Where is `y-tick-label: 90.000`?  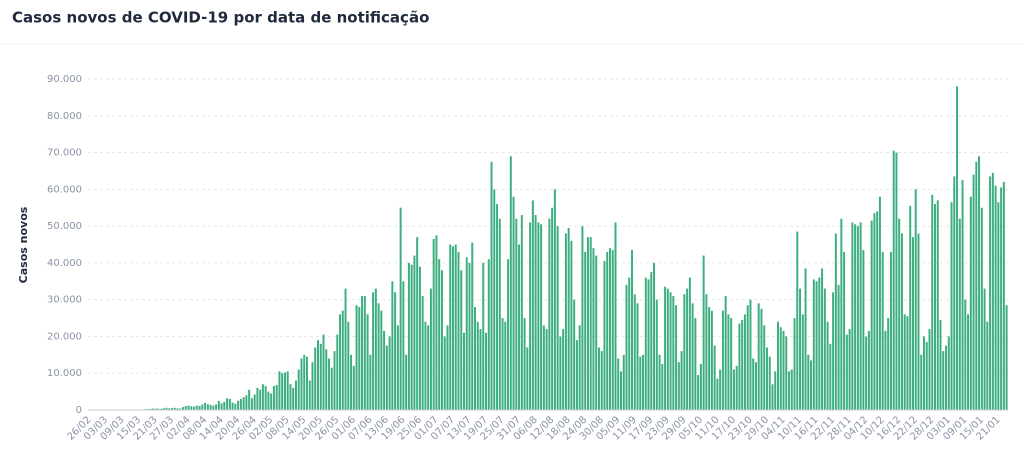
y-tick-label: 90.000 is located at coordinates (64, 79).